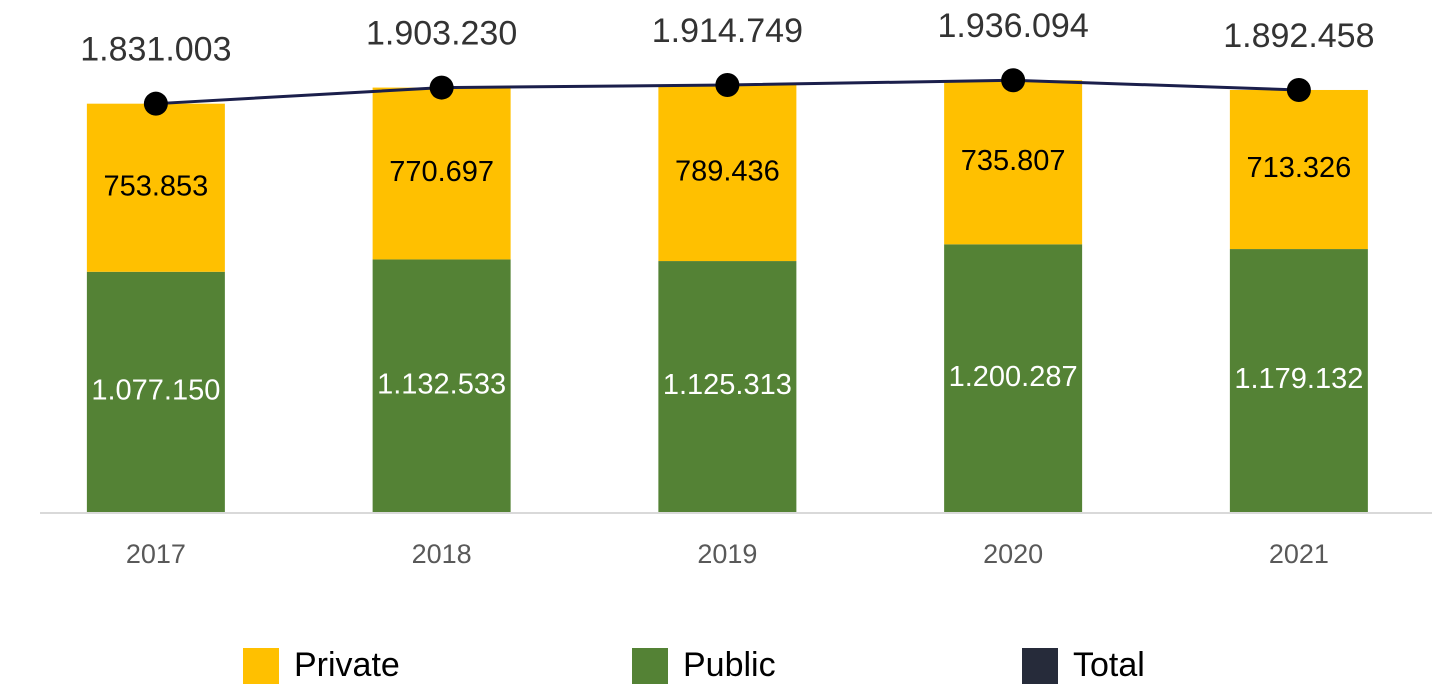 The height and width of the screenshot is (684, 1432). I want to click on x-tick-label: 2020, so click(1013, 554).